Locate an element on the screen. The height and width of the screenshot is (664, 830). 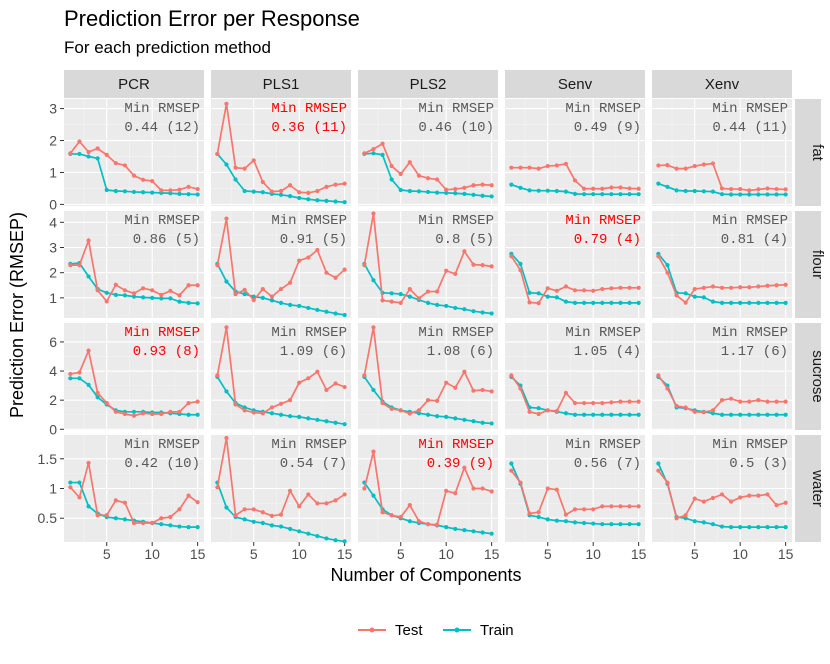
strip-top-pls1 is located at coordinates (281, 84).